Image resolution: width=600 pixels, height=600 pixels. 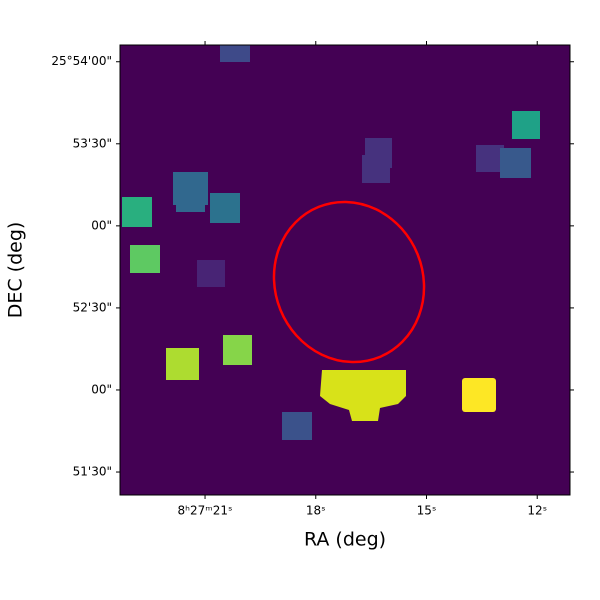 What do you see at coordinates (345, 540) in the screenshot?
I see `x-axis-label: RA (deg)` at bounding box center [345, 540].